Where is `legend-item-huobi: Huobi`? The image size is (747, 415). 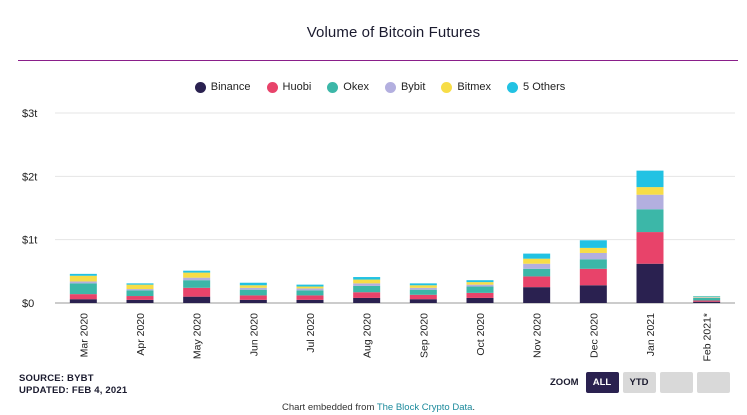
legend-item-huobi: Huobi is located at coordinates (289, 87).